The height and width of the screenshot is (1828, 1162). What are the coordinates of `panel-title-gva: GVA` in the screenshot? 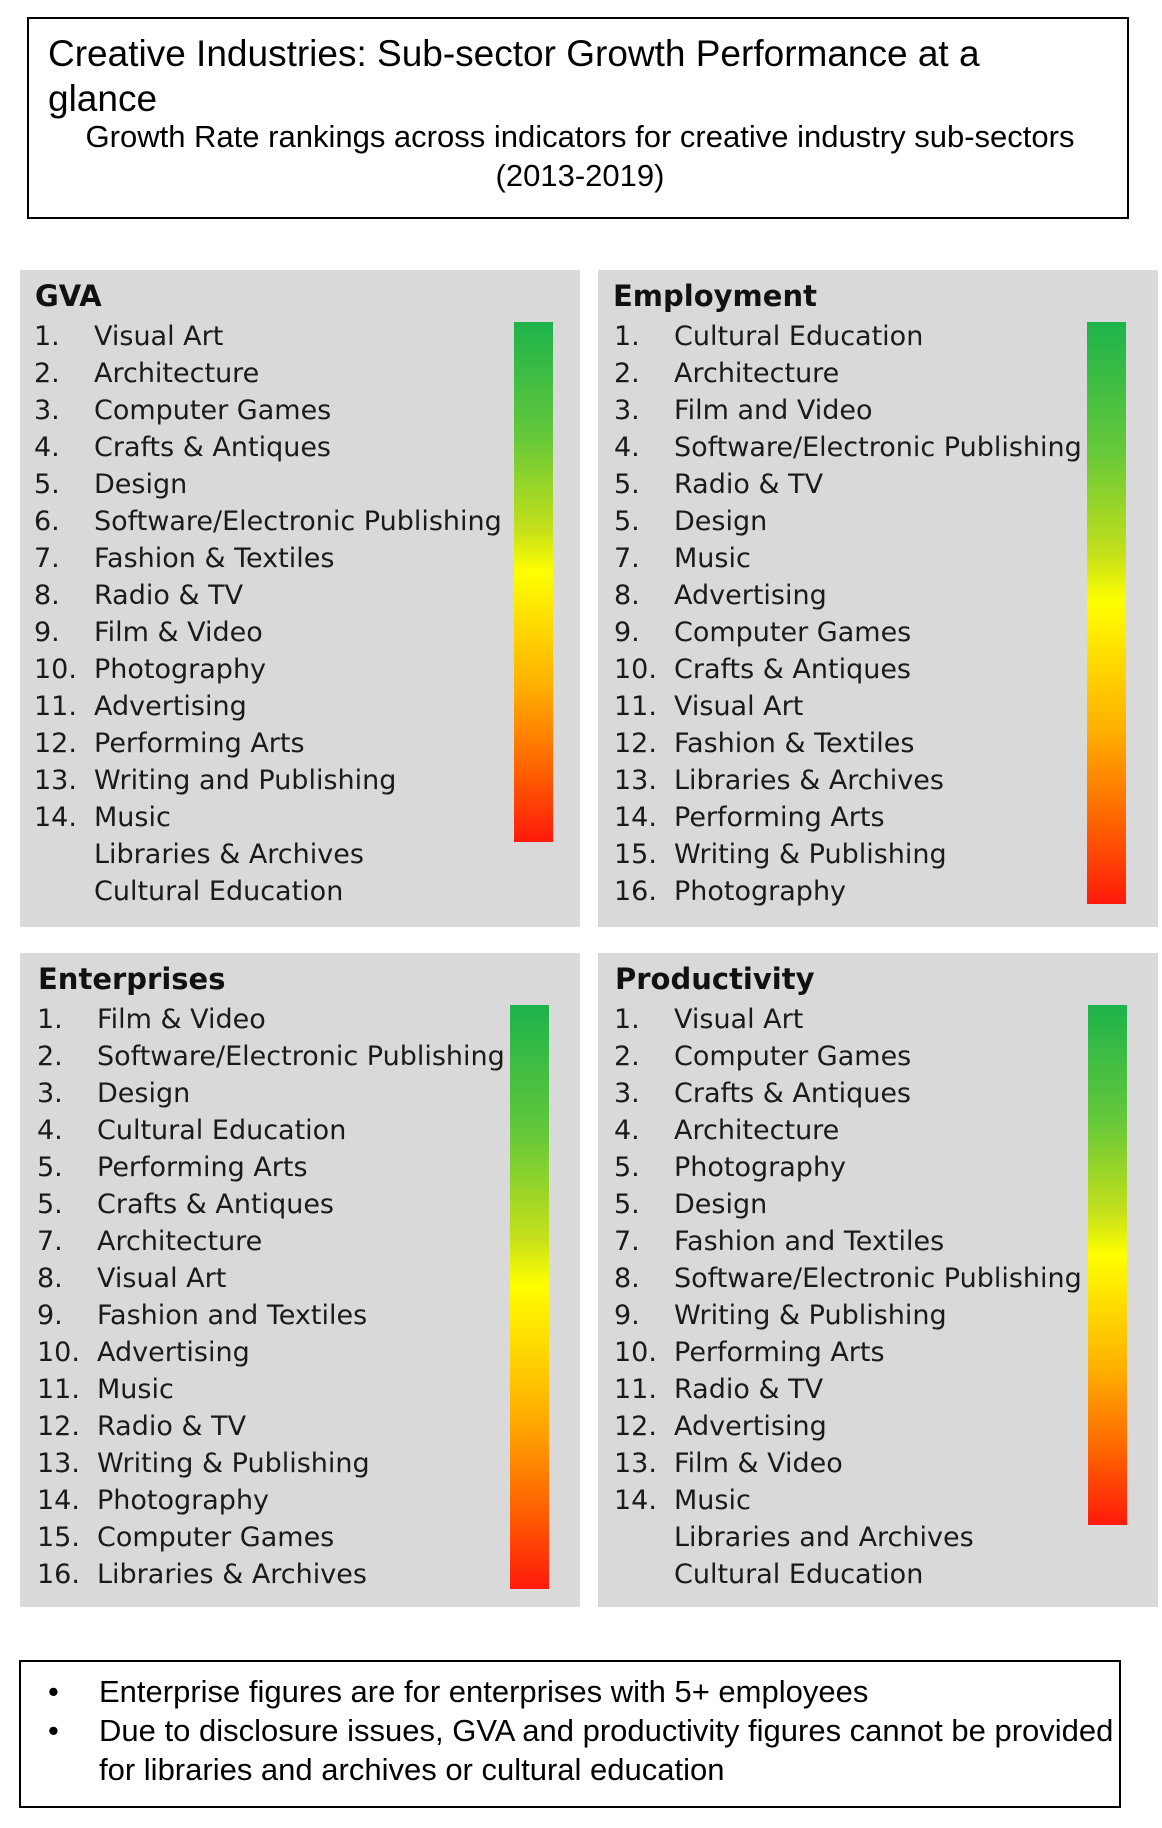 It's located at (68, 296).